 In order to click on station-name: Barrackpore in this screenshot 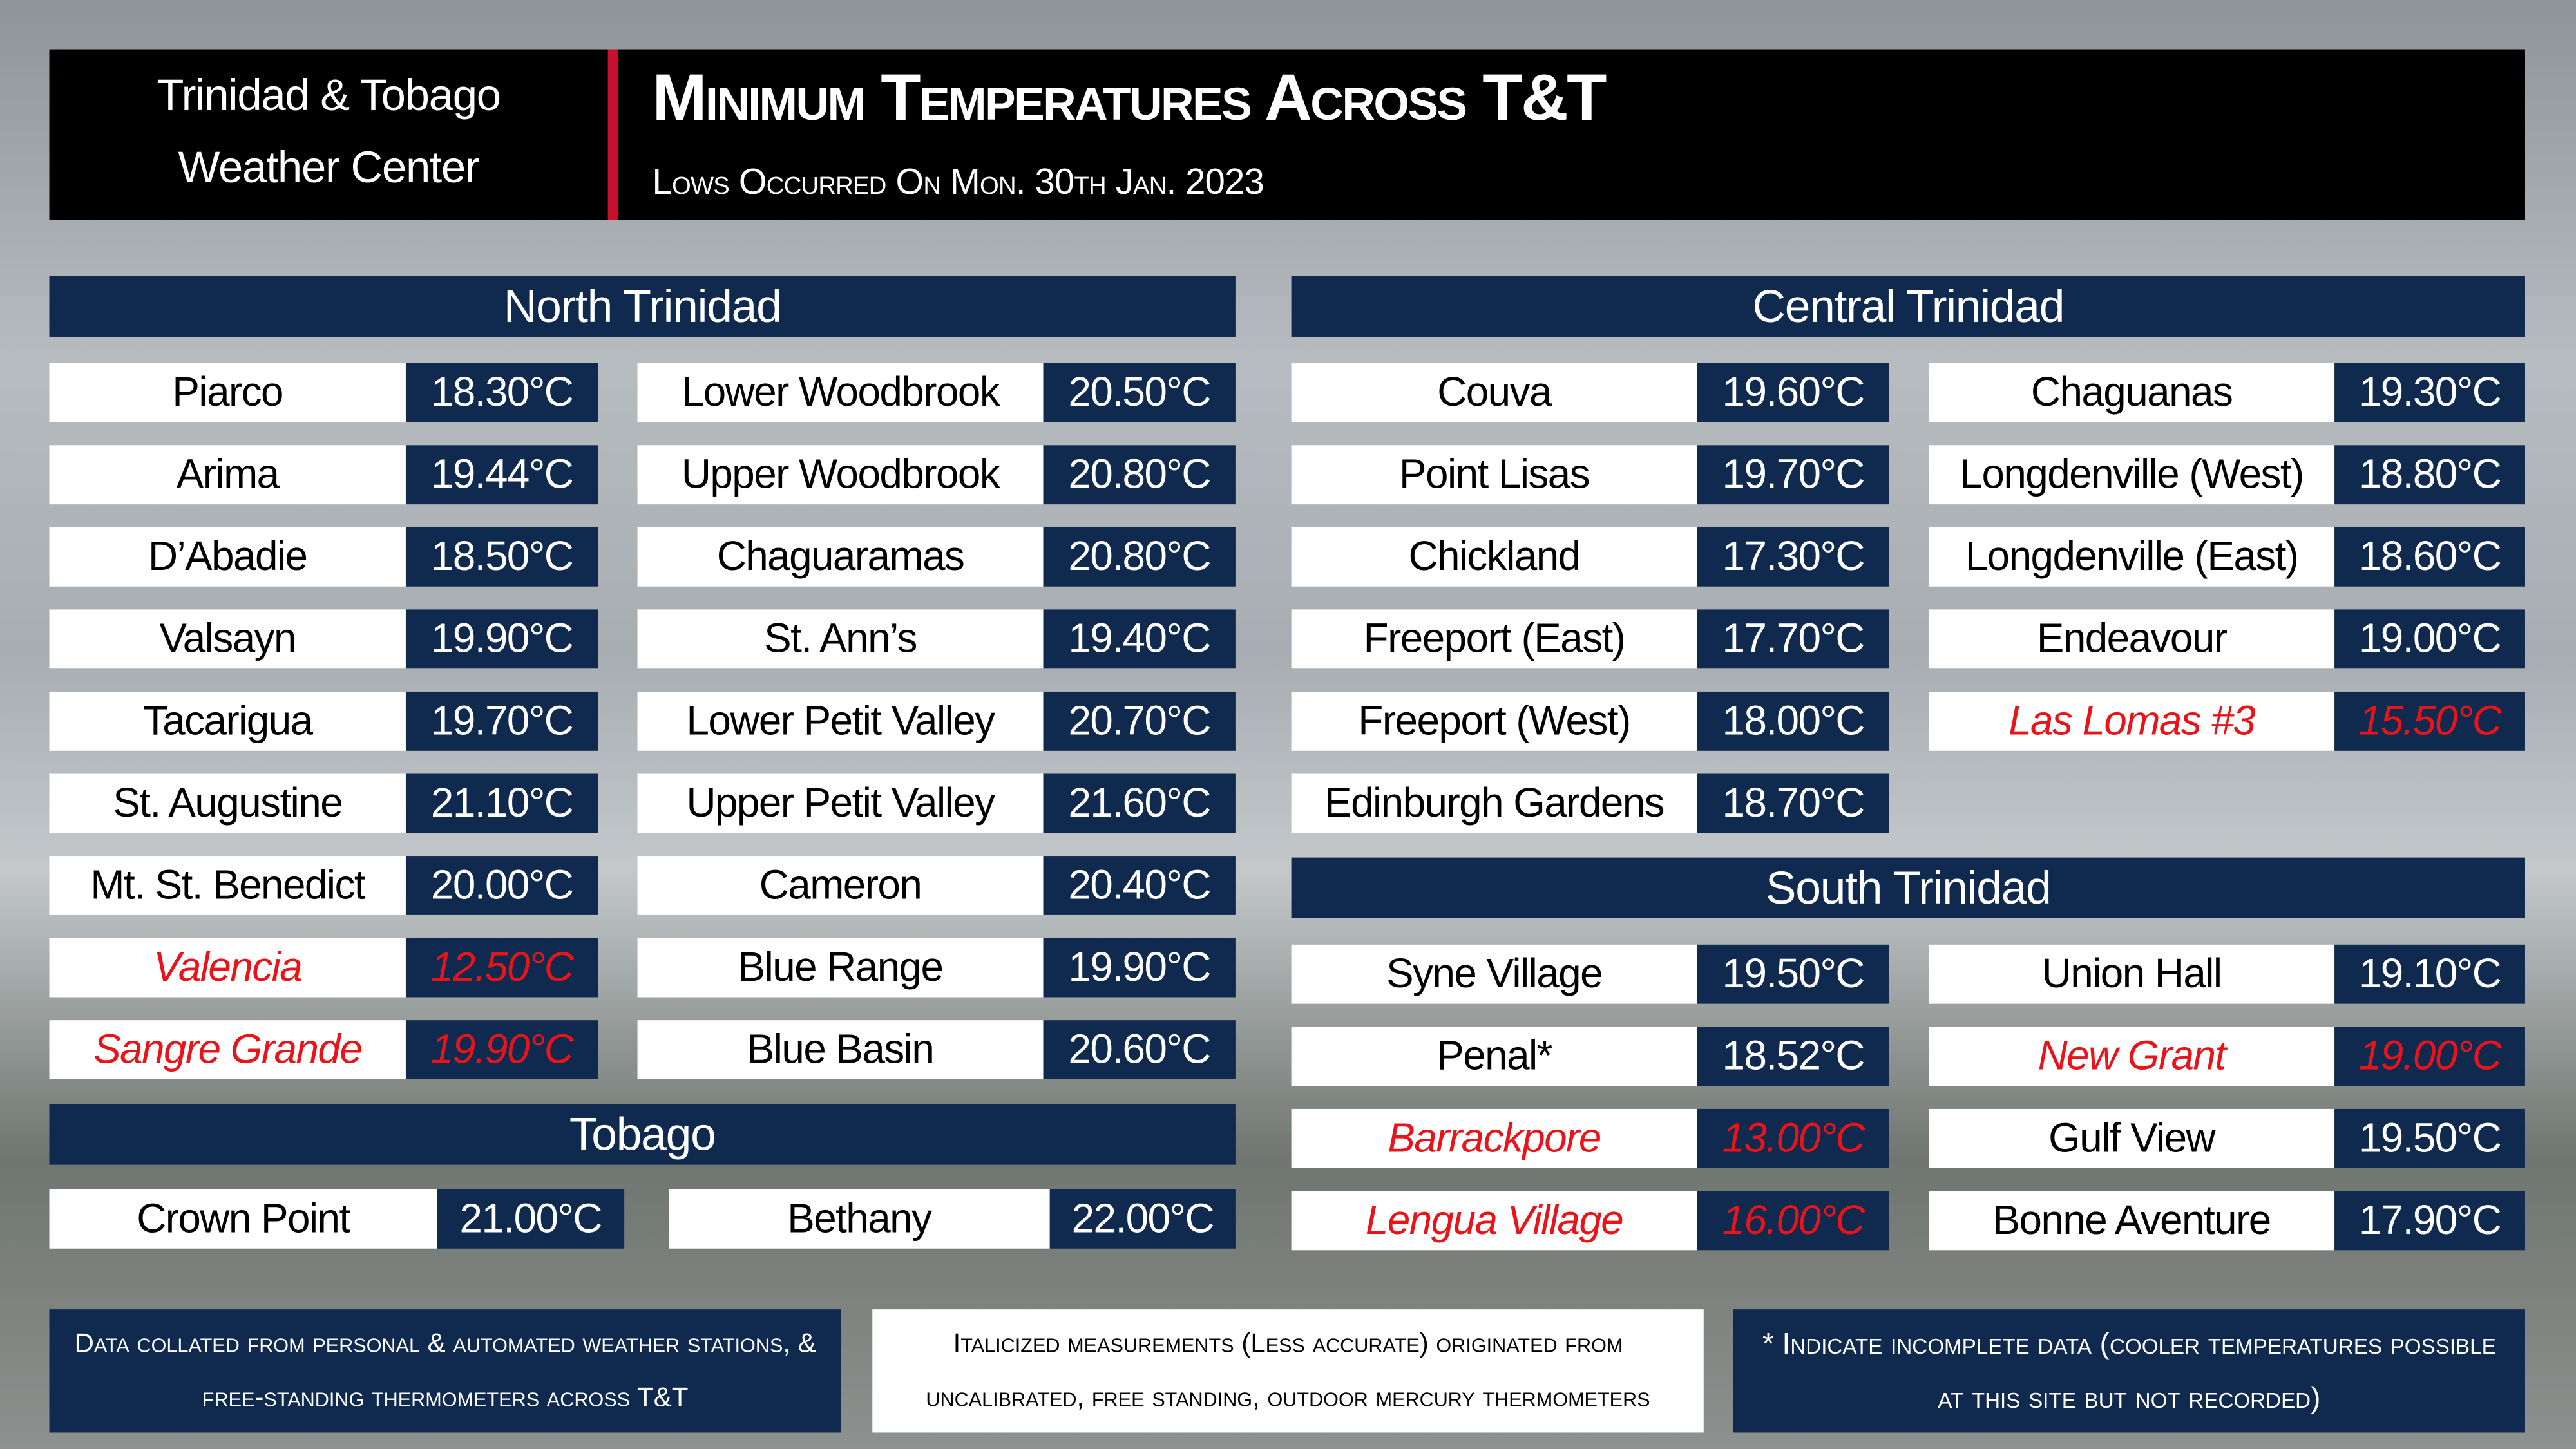, I will do `click(1494, 1138)`.